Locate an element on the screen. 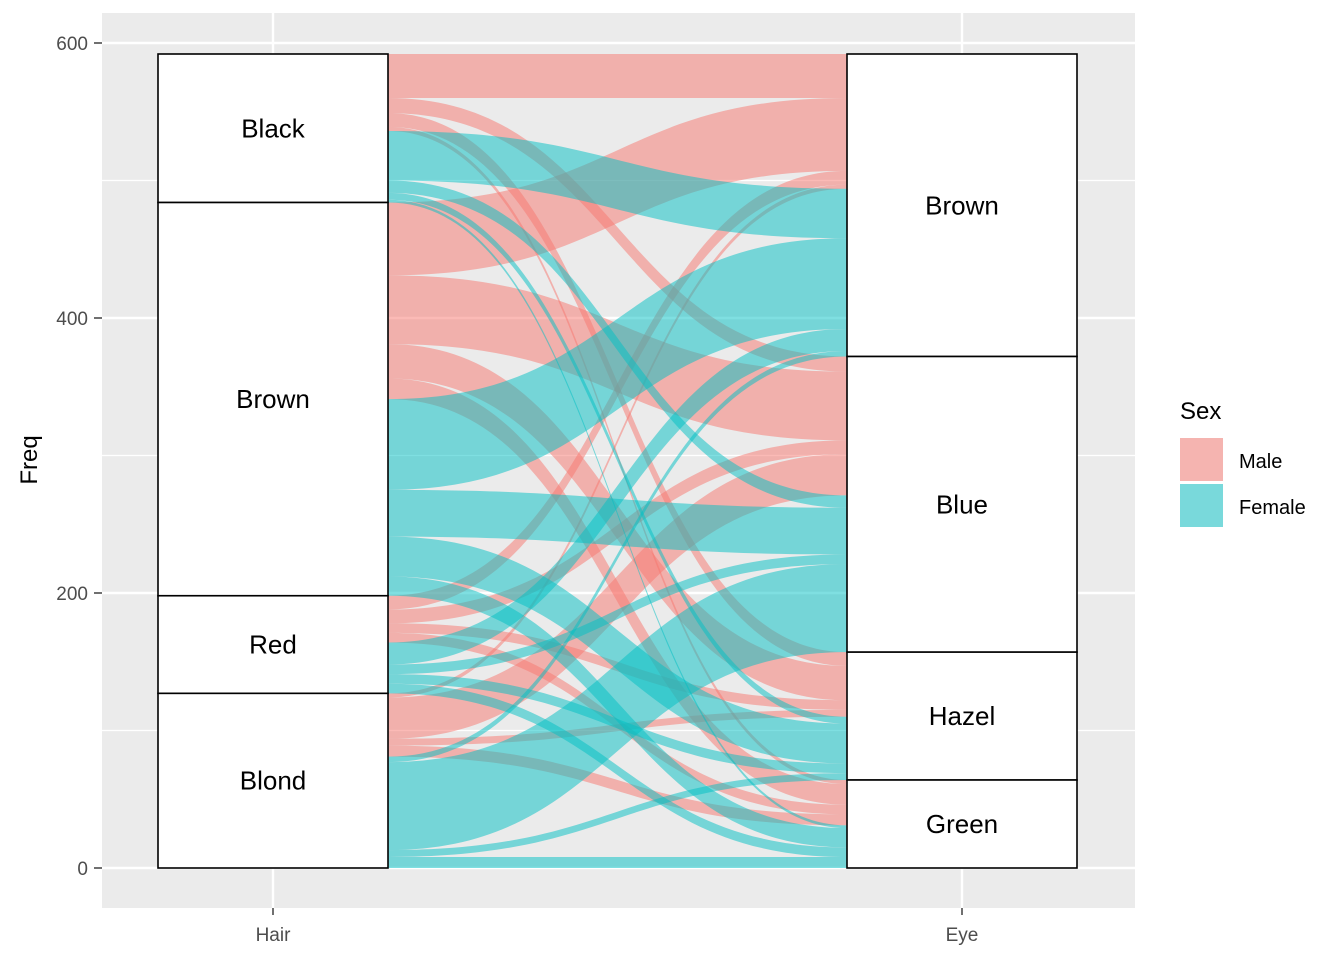 The image size is (1344, 960). x-tick-label: Hair is located at coordinates (274, 935).